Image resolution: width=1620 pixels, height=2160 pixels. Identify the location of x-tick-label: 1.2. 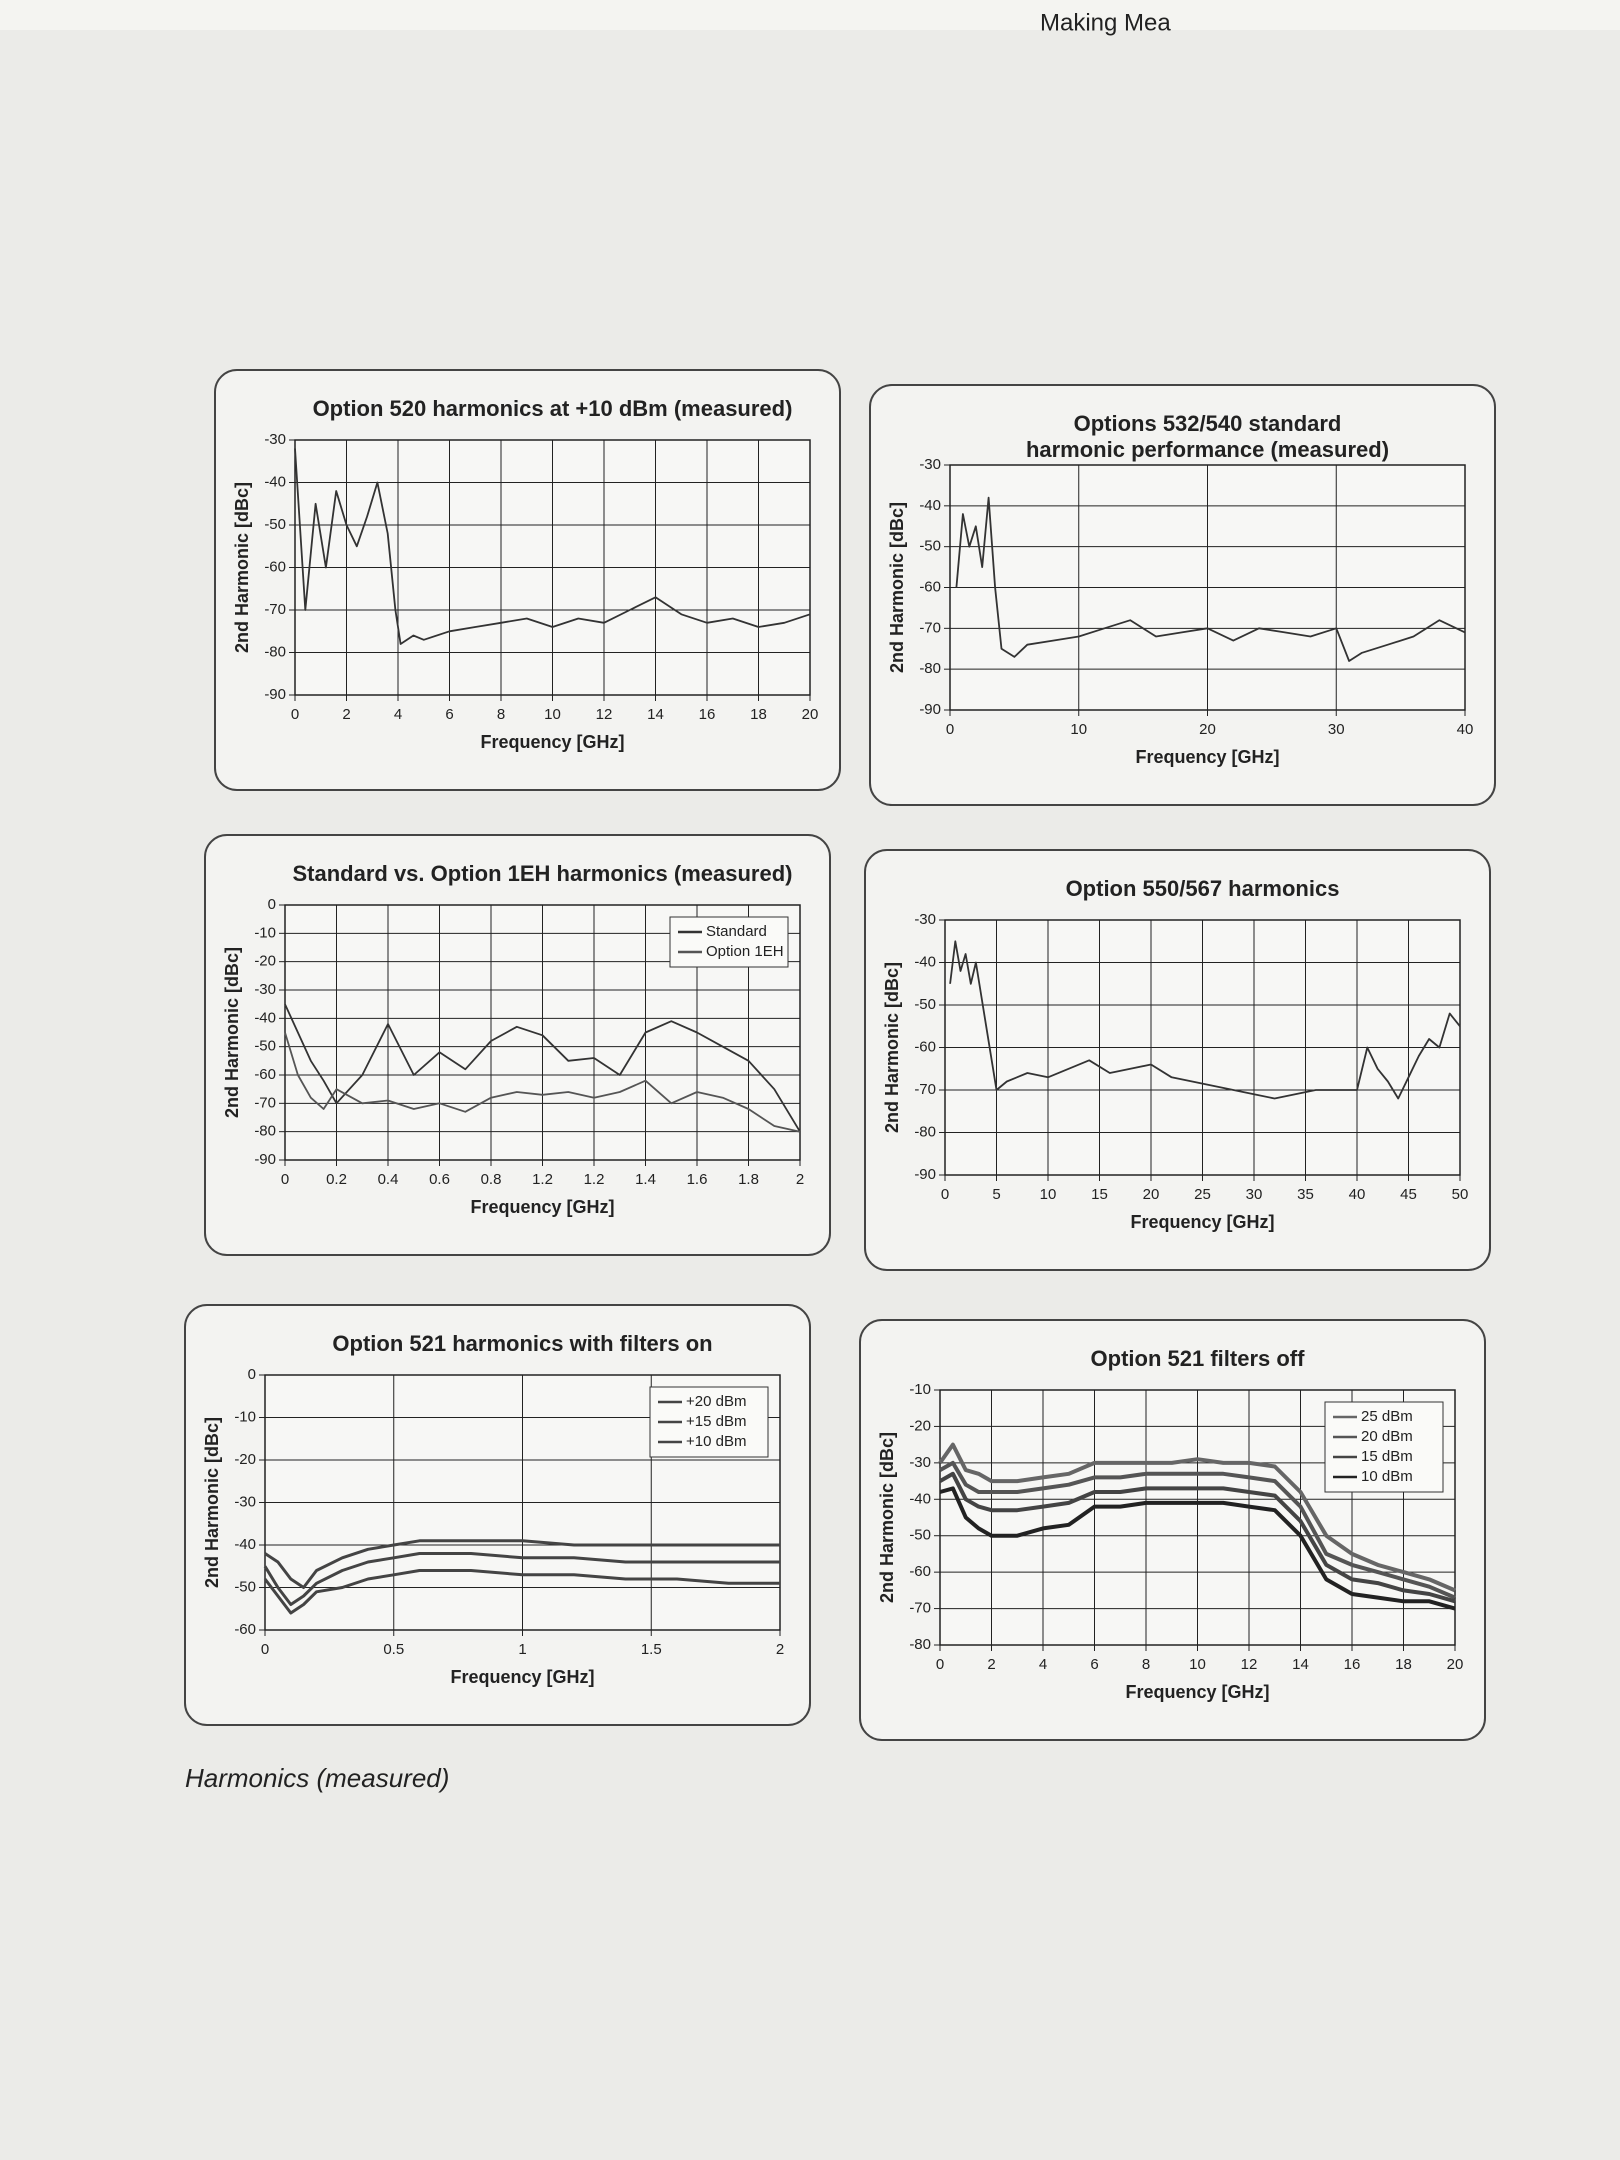
(542, 1179).